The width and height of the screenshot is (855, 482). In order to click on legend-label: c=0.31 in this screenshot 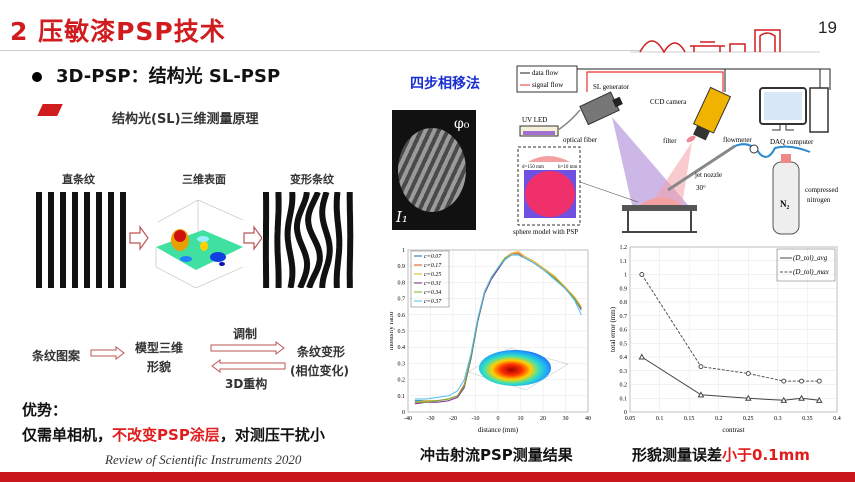, I will do `click(432, 284)`.